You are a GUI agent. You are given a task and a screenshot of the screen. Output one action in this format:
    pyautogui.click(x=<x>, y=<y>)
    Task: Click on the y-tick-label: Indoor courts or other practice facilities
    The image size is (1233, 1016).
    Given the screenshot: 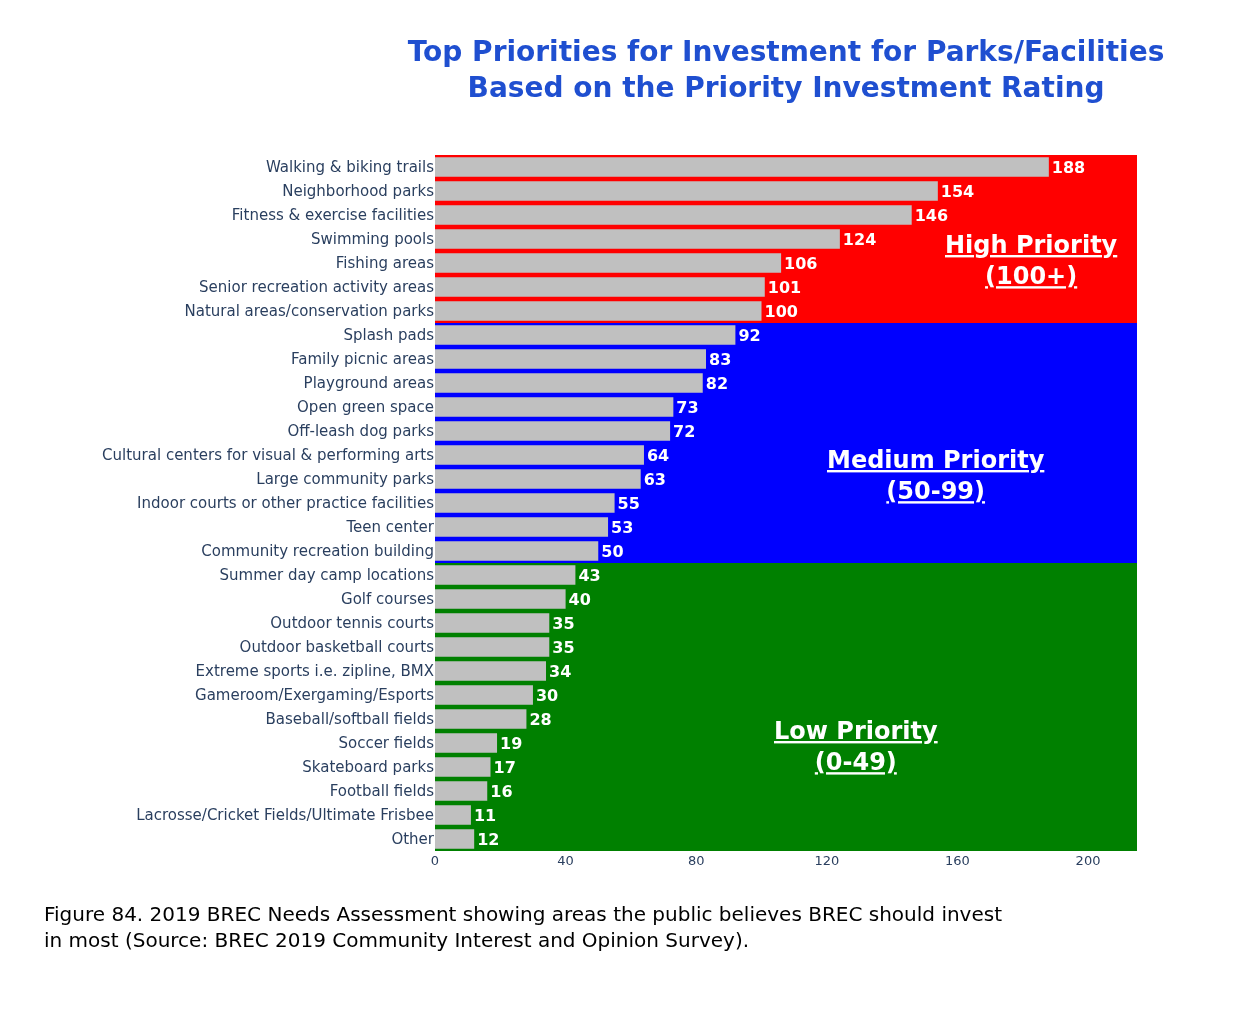 What is the action you would take?
    pyautogui.click(x=286, y=503)
    